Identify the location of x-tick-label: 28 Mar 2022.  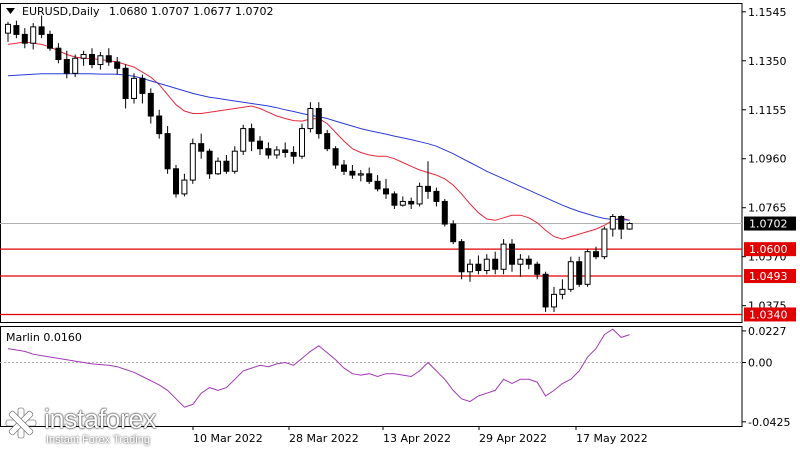
(324, 438).